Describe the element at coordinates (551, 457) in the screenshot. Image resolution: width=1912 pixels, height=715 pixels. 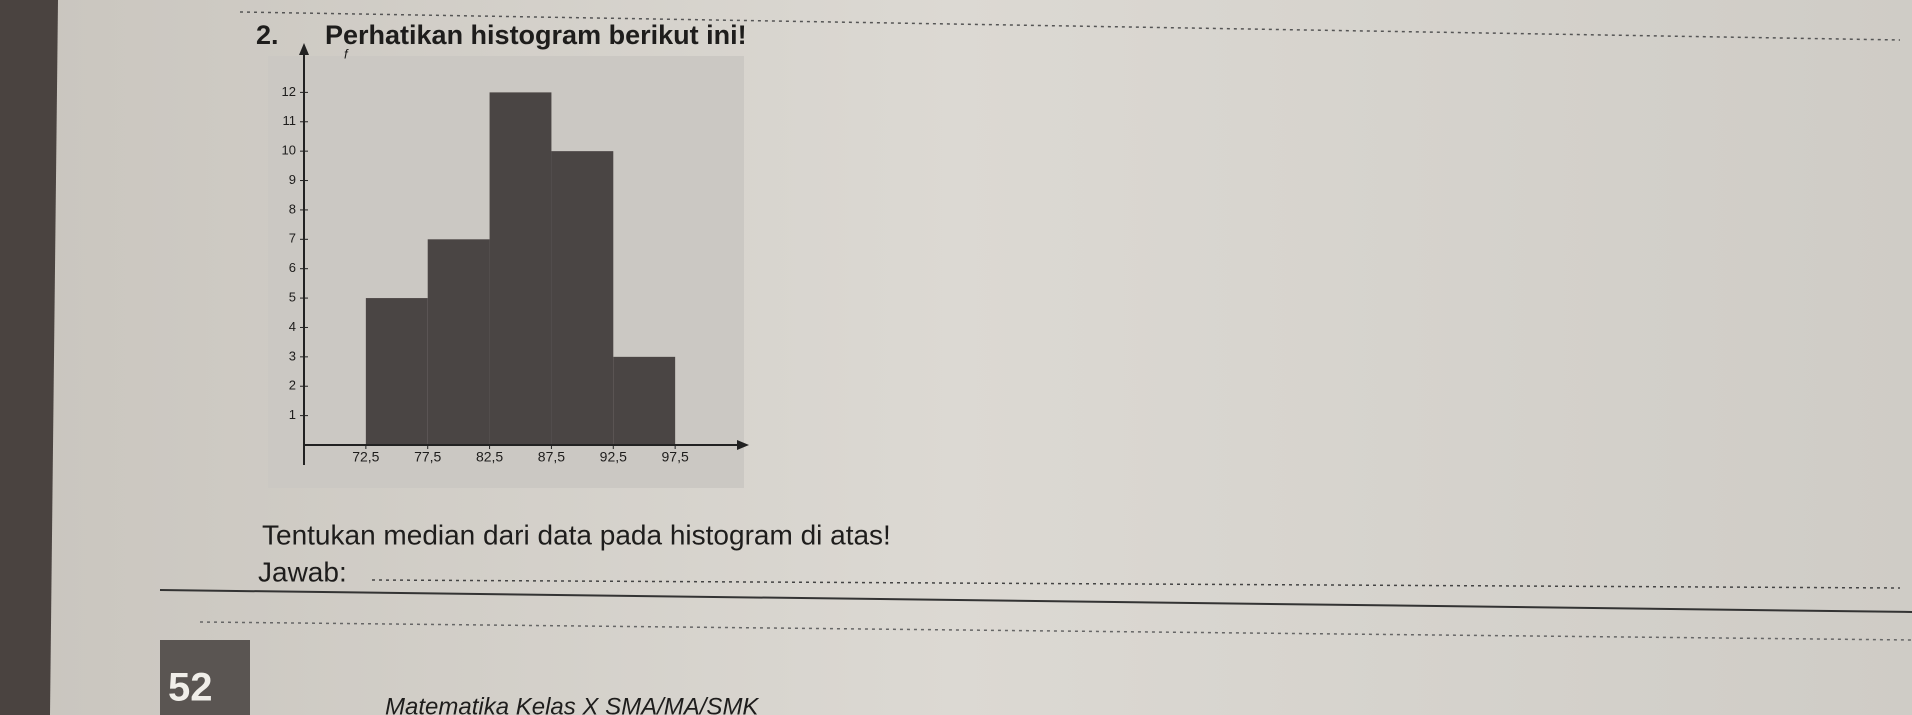
I see `x-tick-label: 87,5` at that location.